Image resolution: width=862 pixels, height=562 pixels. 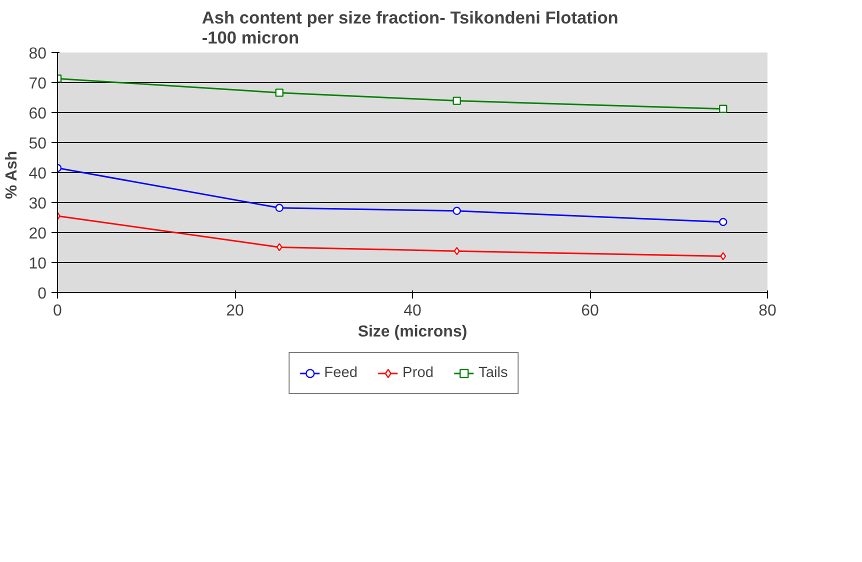 I want to click on y-tick-label: 60, so click(x=37, y=114).